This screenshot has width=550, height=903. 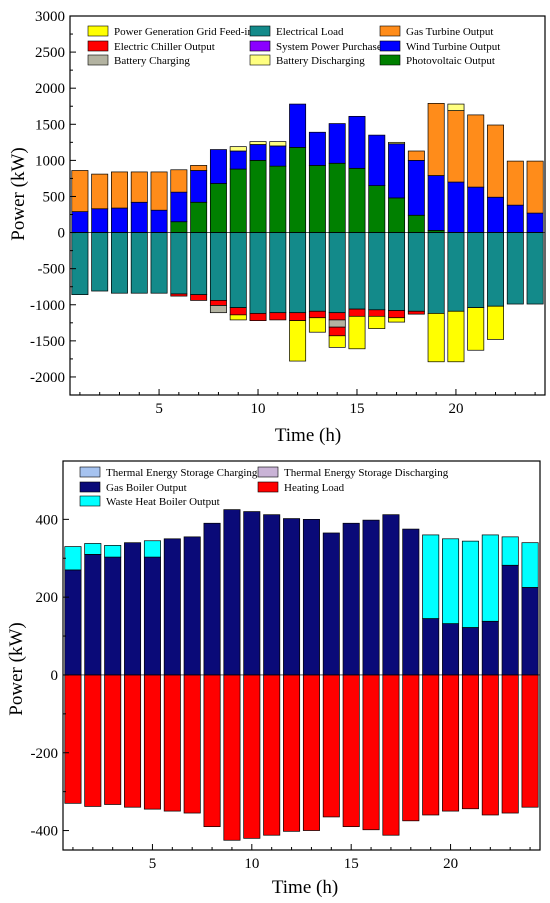 What do you see at coordinates (308, 435) in the screenshot?
I see `x-axis-title: Time (h)` at bounding box center [308, 435].